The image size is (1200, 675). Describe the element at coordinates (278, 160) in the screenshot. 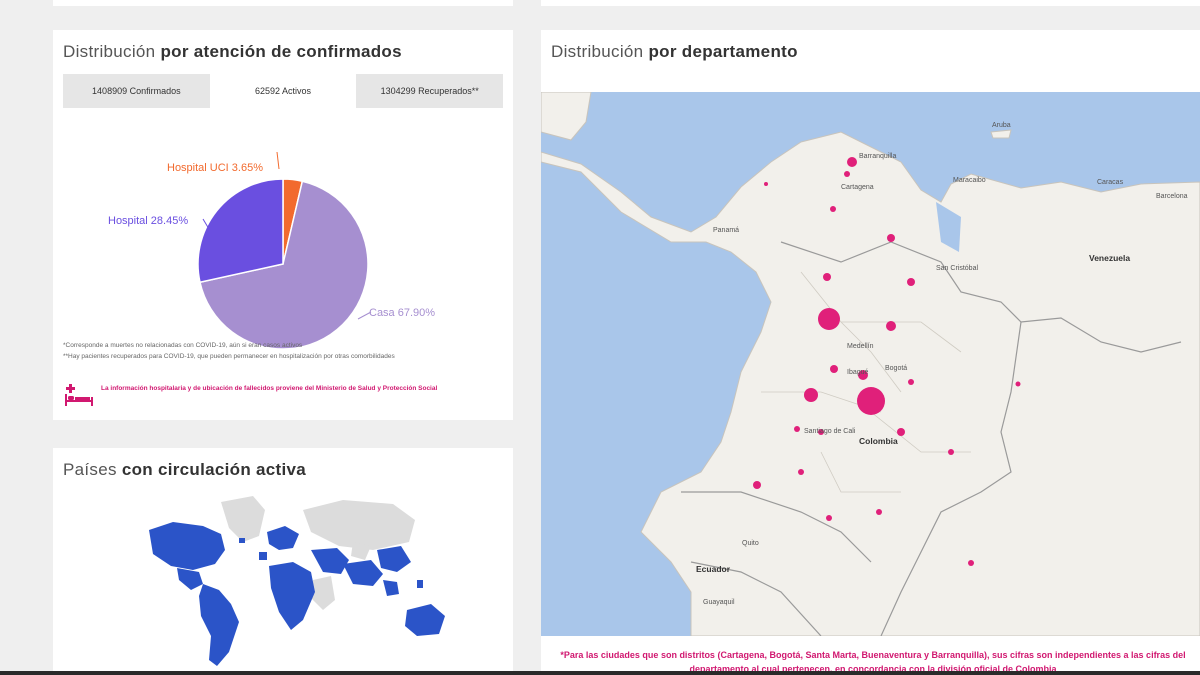

I see `label-line-uci` at that location.